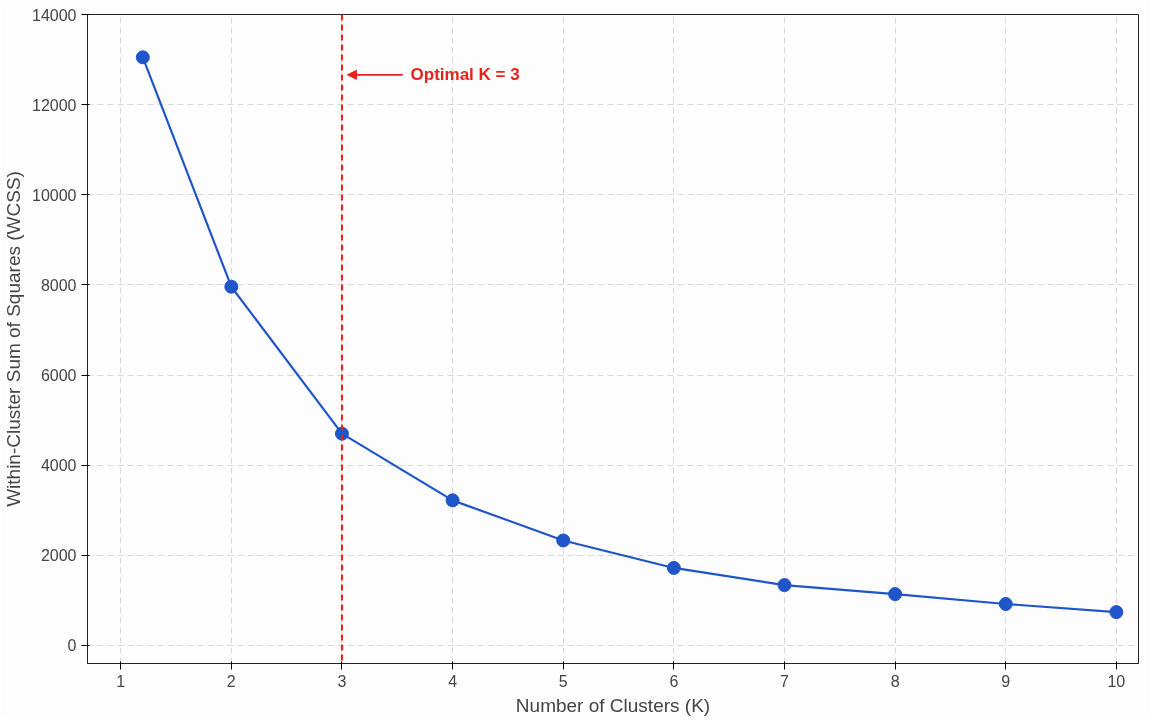  I want to click on y-tick-label: 2000, so click(58, 556).